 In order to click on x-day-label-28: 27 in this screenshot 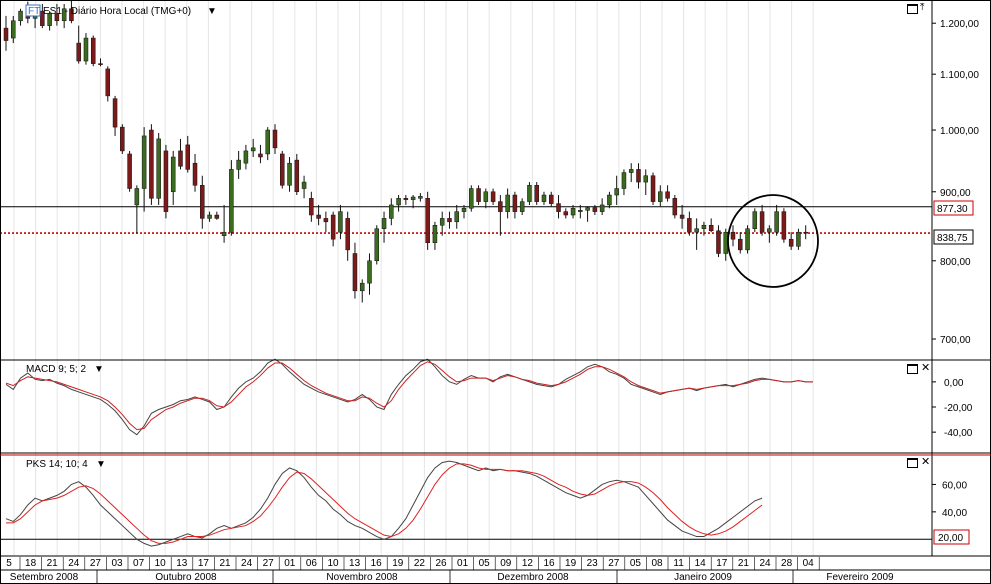, I will do `click(614, 563)`.